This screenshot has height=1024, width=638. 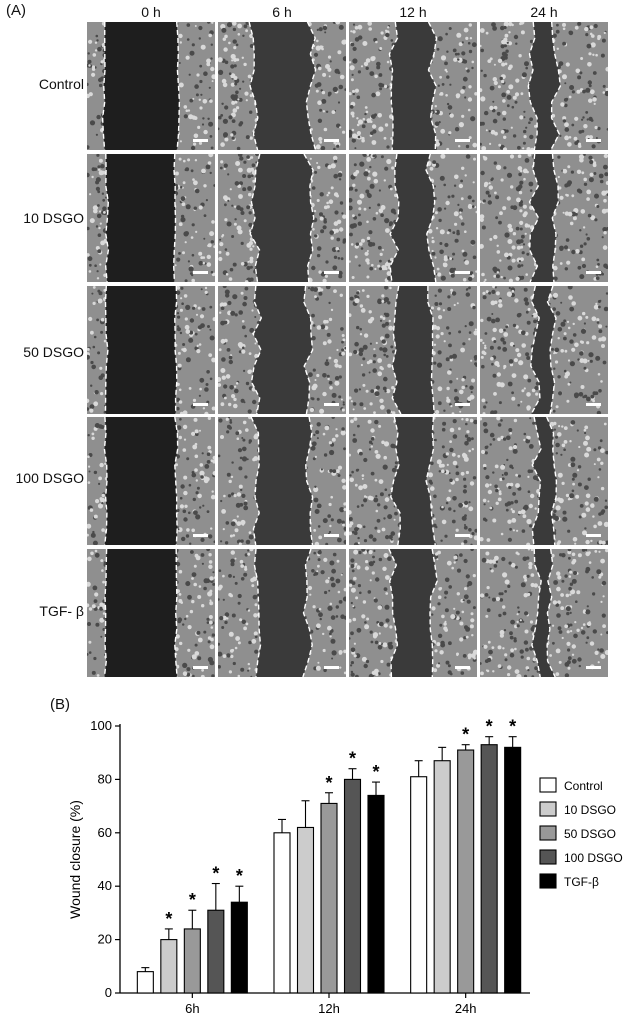 I want to click on y-tick-label: 80, so click(x=105, y=778).